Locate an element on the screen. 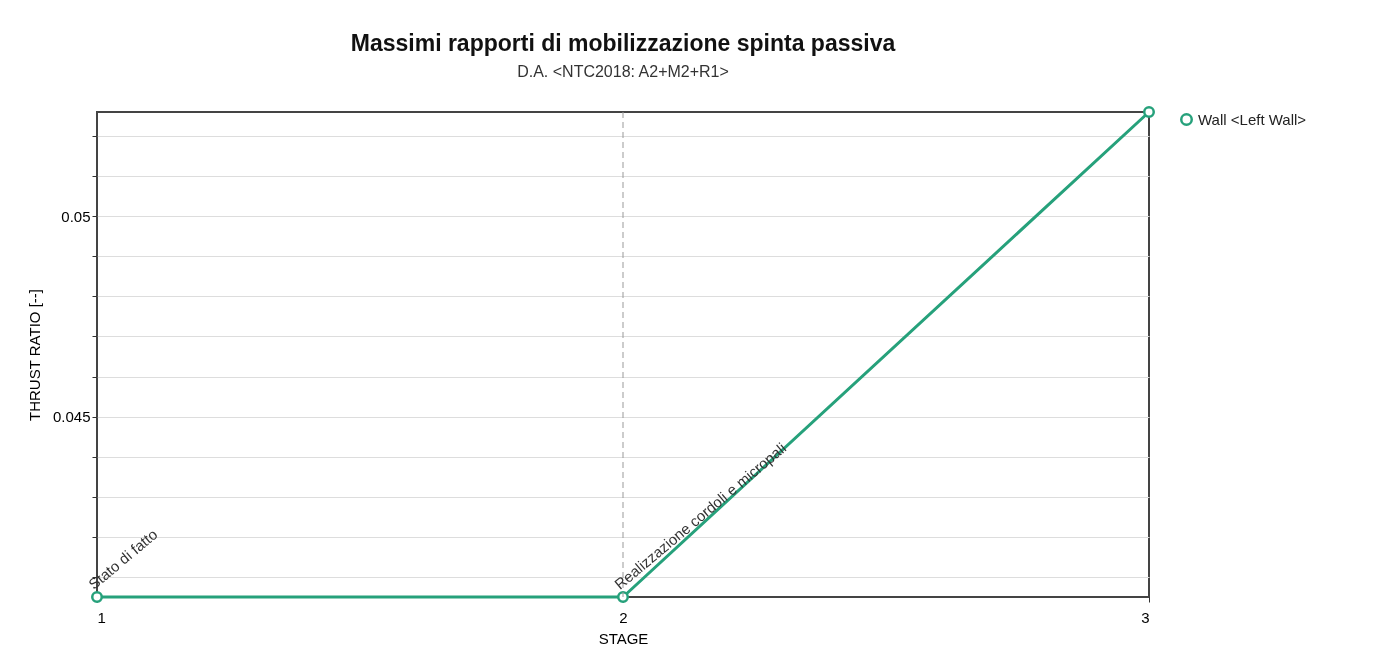 This screenshot has width=1373, height=660. y-tick-label: 0.045 is located at coordinates (71, 417).